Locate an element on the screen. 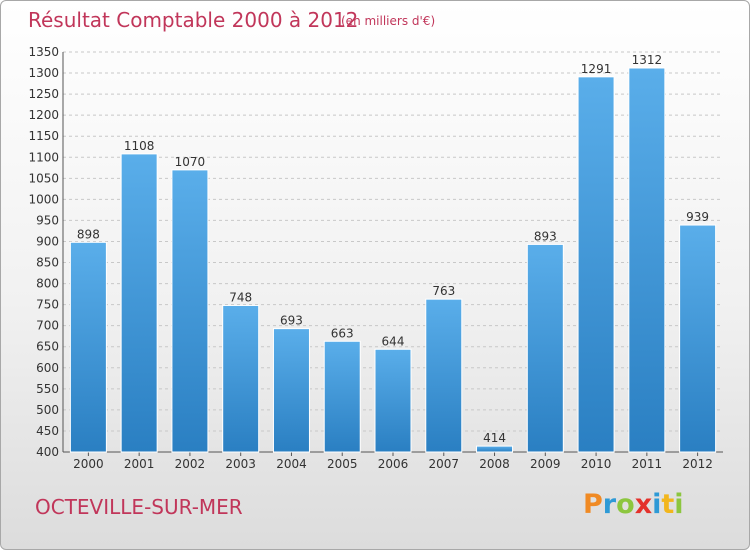 The width and height of the screenshot is (750, 550). logo-letter: r is located at coordinates (609, 504).